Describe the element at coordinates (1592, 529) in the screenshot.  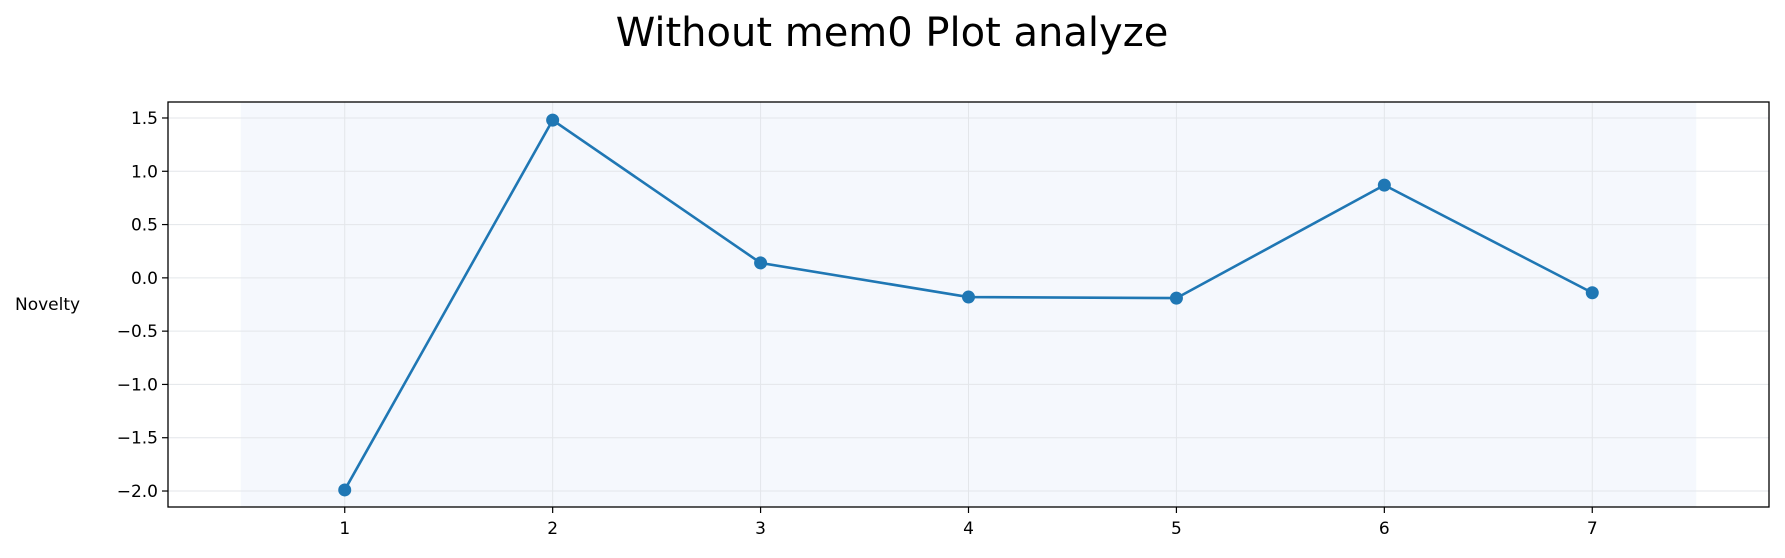
I see `x-tick-label: 7` at that location.